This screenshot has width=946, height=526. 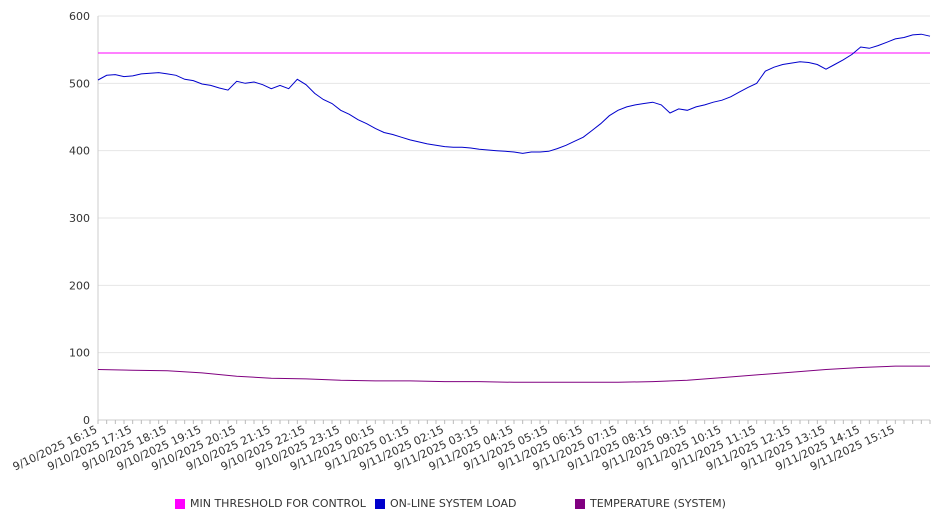 What do you see at coordinates (180, 503) in the screenshot?
I see `legend-swatch-magenta` at bounding box center [180, 503].